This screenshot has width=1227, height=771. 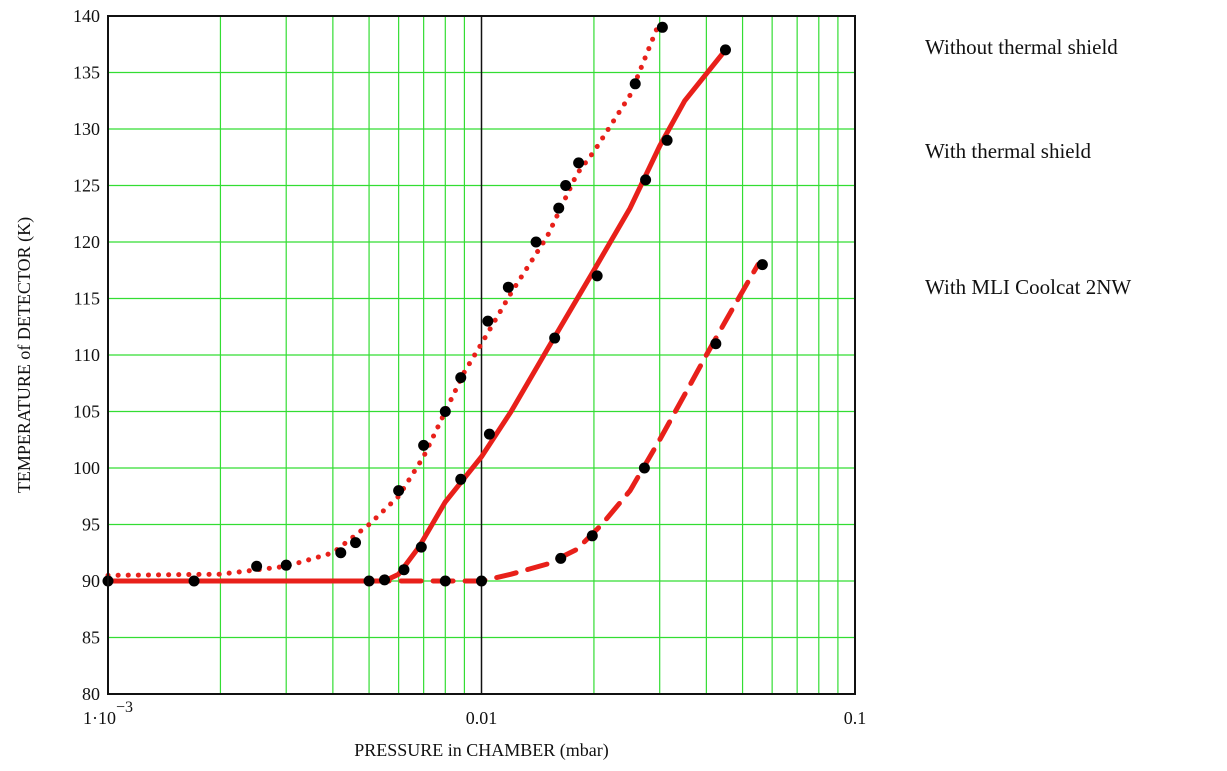 I want to click on y-tick-label: 130, so click(x=86, y=129).